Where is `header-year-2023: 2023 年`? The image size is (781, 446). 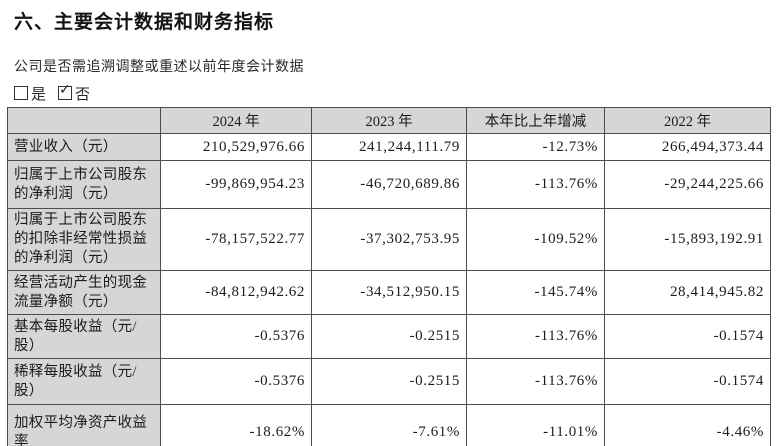 header-year-2023: 2023 年 is located at coordinates (389, 120).